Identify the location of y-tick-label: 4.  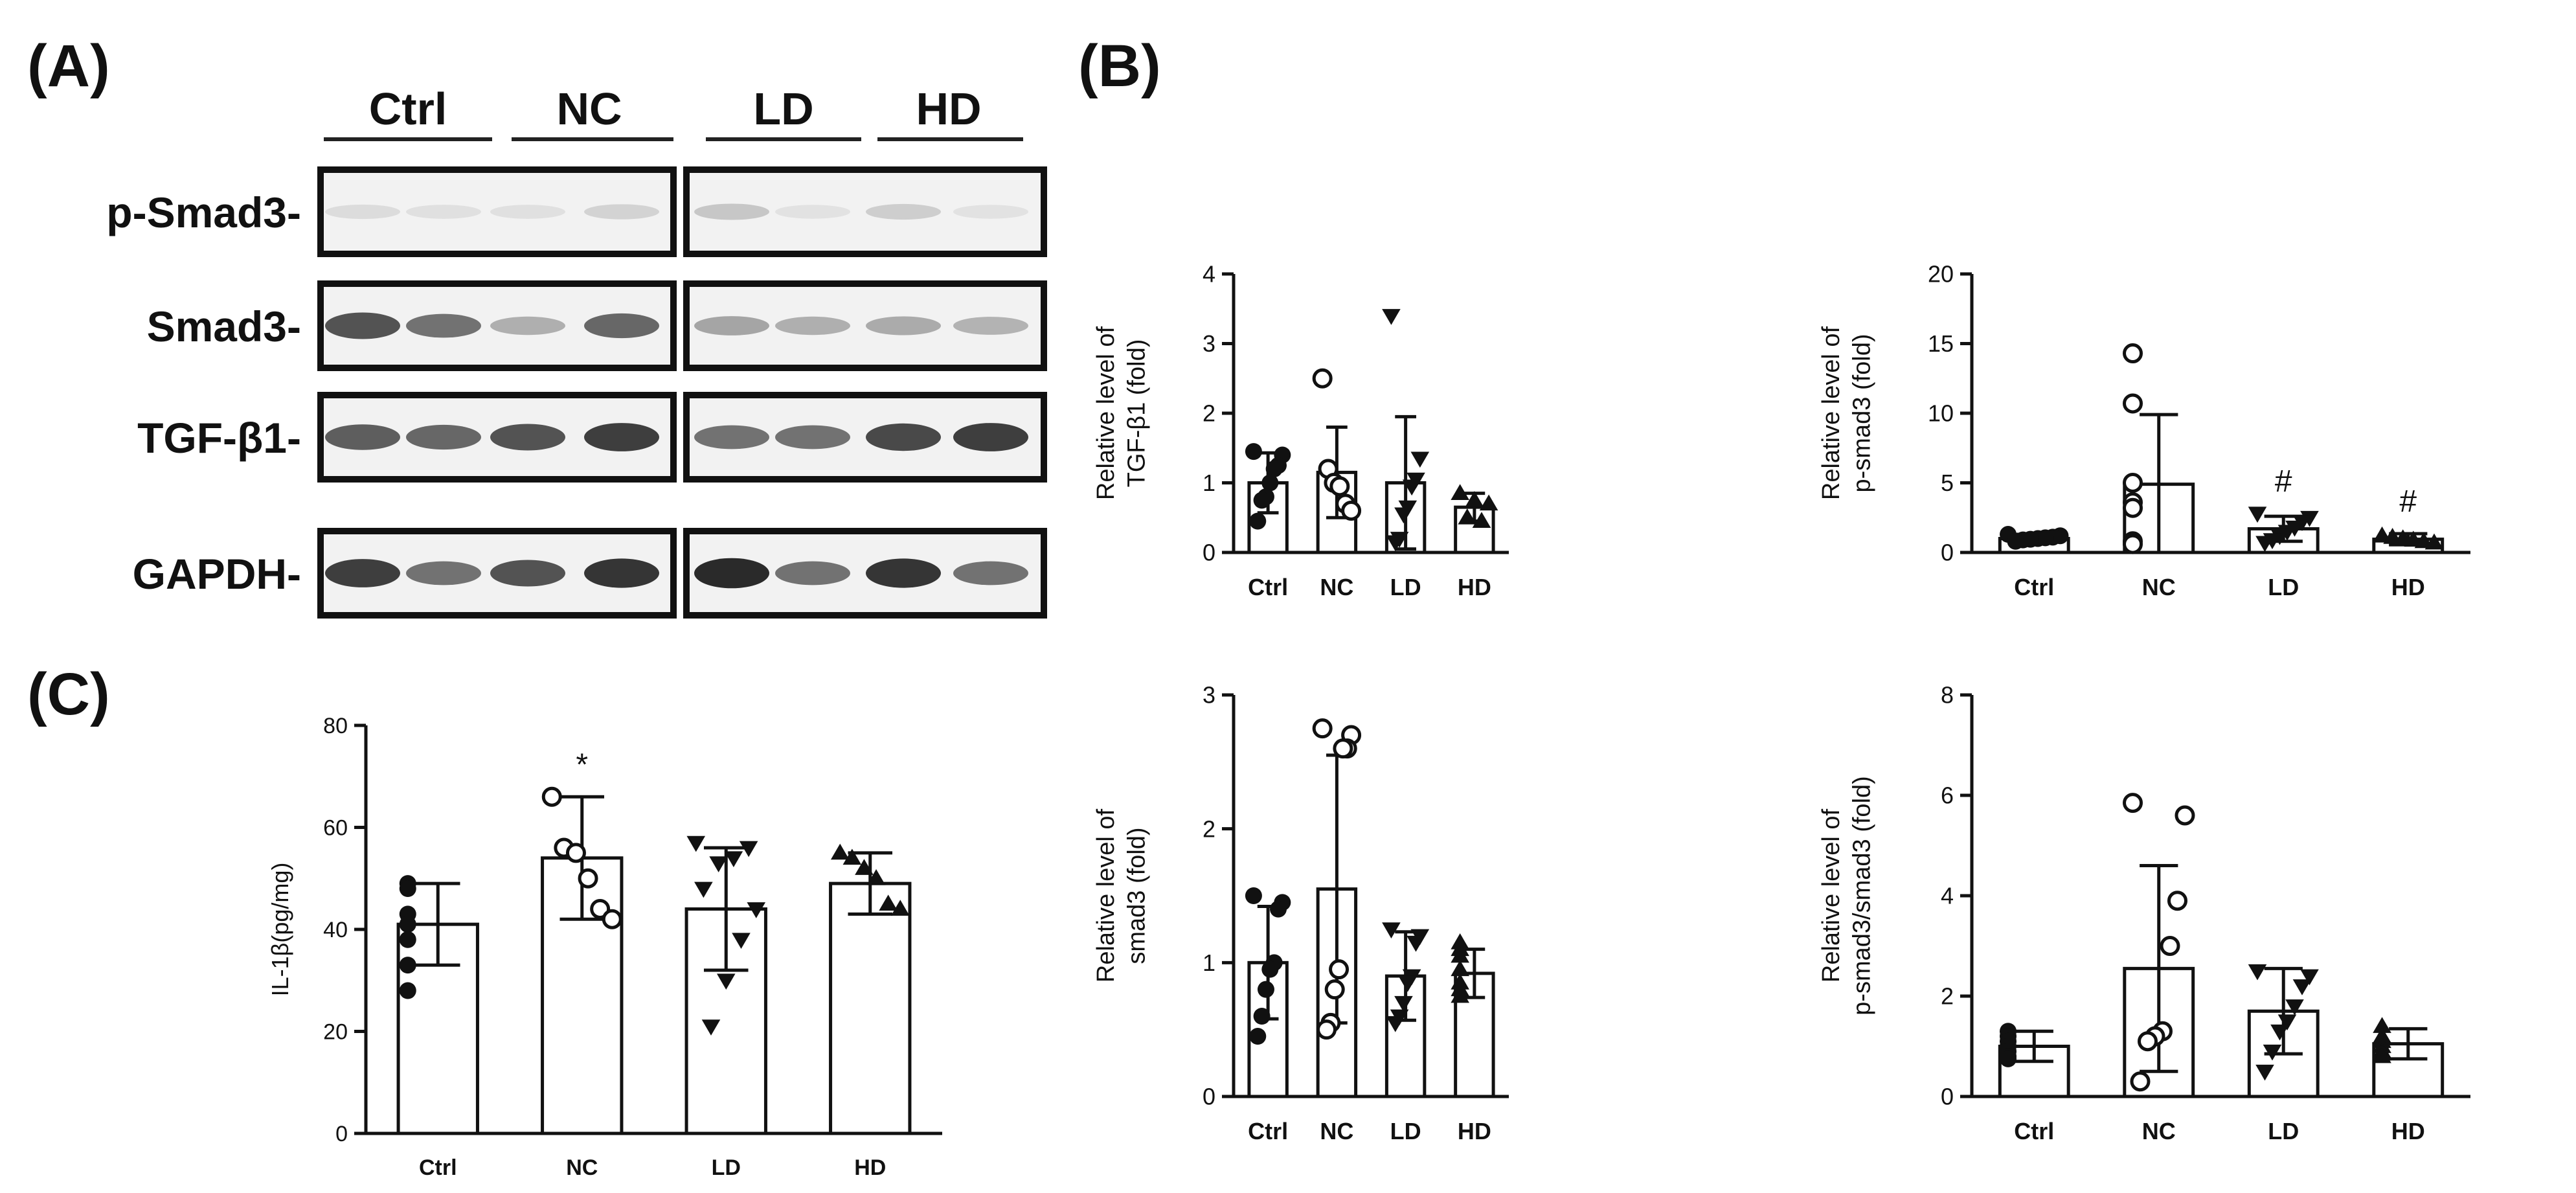
(1947, 896).